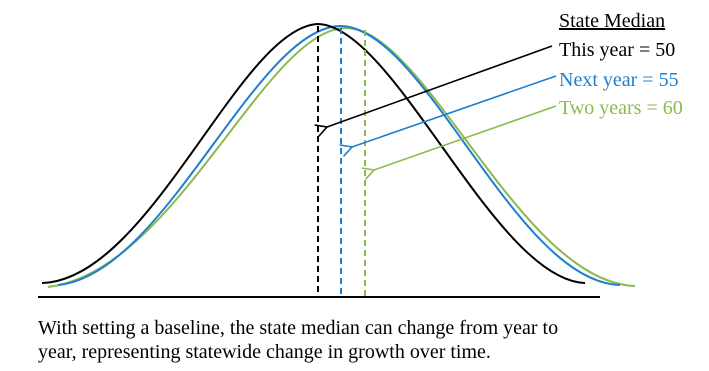 This screenshot has width=709, height=371. What do you see at coordinates (621, 108) in the screenshot?
I see `legend-two-years: Two years = 60` at bounding box center [621, 108].